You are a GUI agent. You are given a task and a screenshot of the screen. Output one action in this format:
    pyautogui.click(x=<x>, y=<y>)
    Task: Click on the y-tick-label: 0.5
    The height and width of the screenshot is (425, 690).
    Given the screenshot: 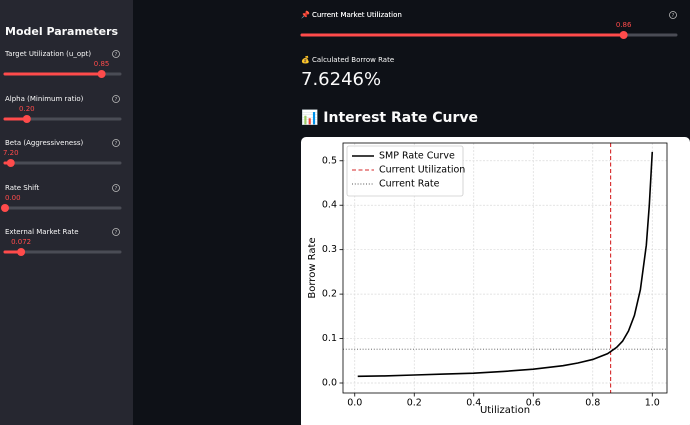 What is the action you would take?
    pyautogui.click(x=329, y=160)
    